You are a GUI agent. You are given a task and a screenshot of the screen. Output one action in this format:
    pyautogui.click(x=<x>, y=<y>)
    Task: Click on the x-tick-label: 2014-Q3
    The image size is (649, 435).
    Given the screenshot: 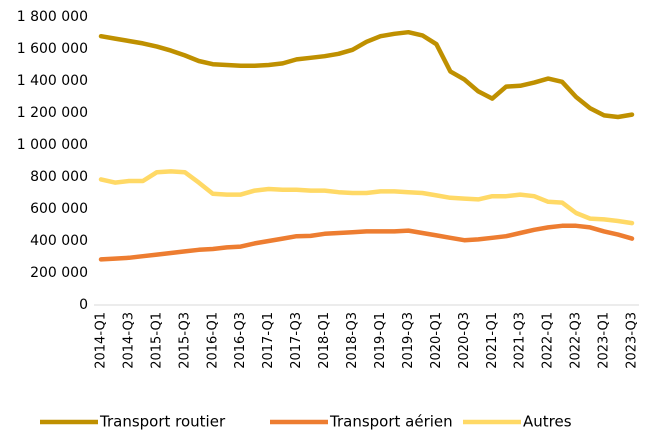 What is the action you would take?
    pyautogui.click(x=128, y=340)
    